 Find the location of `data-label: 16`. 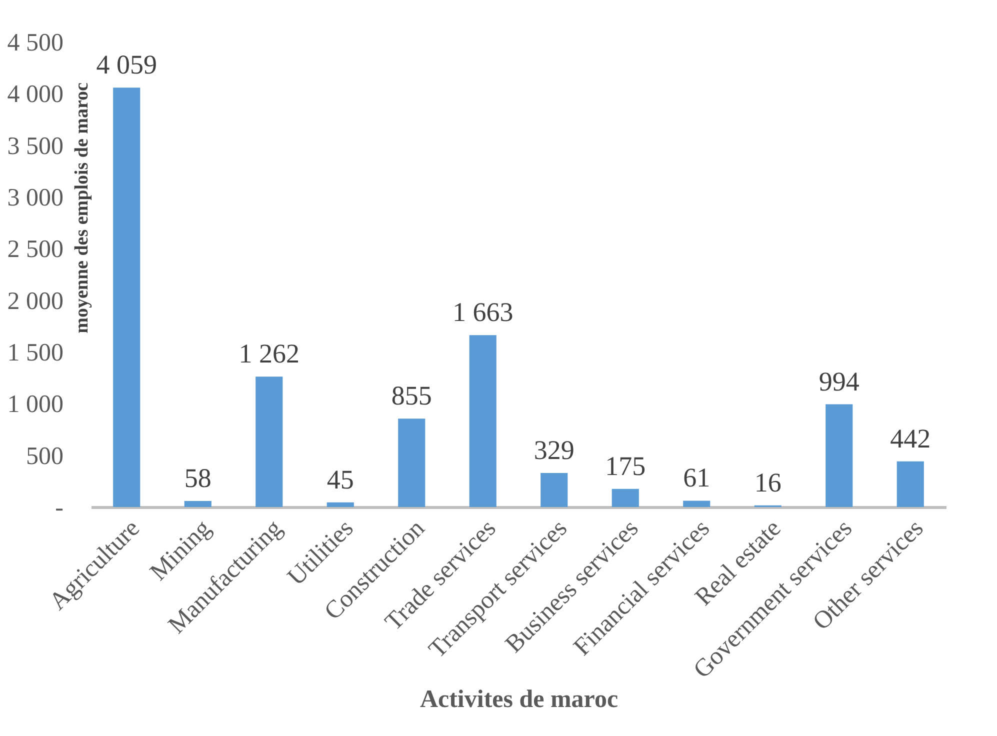

data-label: 16 is located at coordinates (768, 482).